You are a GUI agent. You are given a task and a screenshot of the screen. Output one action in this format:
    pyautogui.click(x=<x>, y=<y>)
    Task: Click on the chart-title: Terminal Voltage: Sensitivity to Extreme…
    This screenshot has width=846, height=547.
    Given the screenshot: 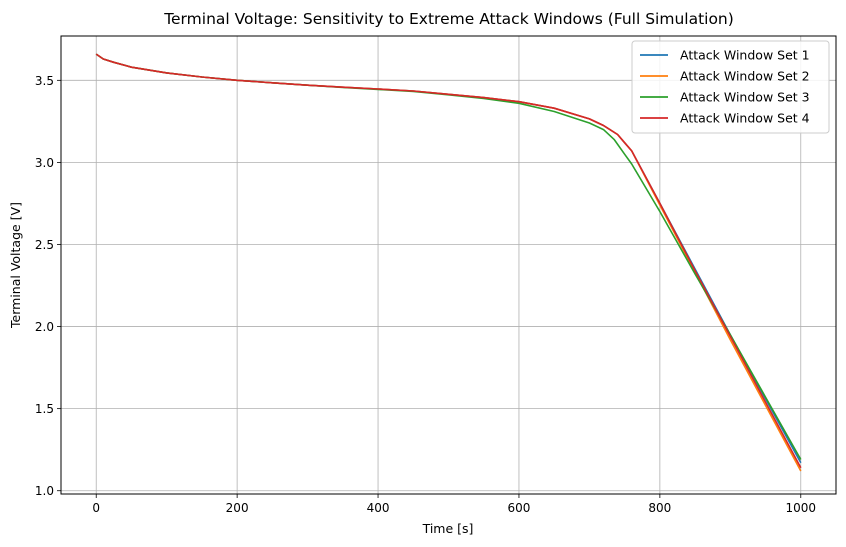 What is the action you would take?
    pyautogui.click(x=448, y=19)
    